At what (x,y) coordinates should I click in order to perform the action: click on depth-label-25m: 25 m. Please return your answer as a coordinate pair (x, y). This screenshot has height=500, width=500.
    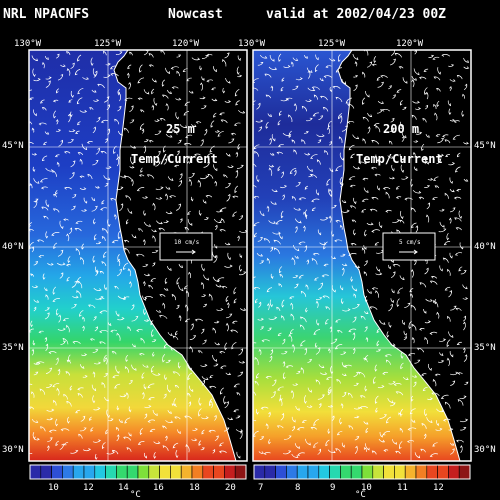
    Looking at the image, I should click on (180, 129).